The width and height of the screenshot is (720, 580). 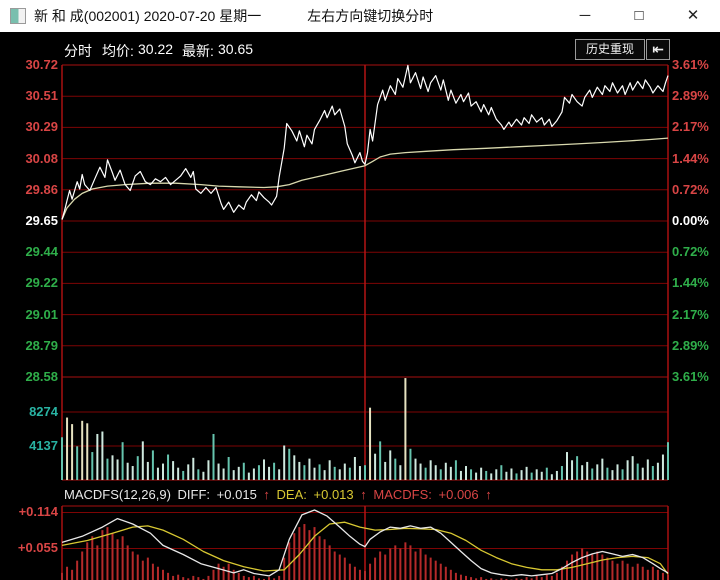 I want to click on avg-price-value: 30.22, so click(x=156, y=49).